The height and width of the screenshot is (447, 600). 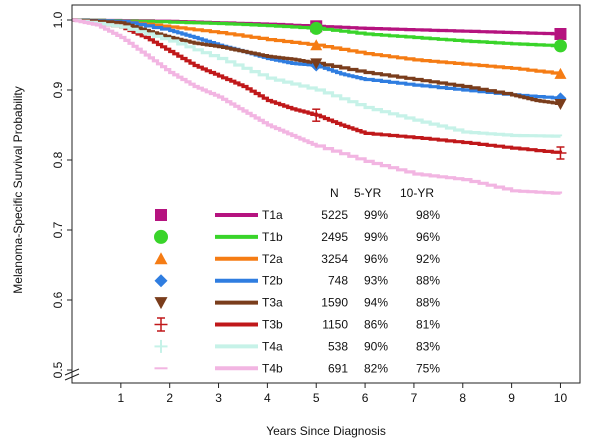 What do you see at coordinates (297, 368) in the screenshot?
I see `legend-row-t4b: T4b 691 82% 75%` at bounding box center [297, 368].